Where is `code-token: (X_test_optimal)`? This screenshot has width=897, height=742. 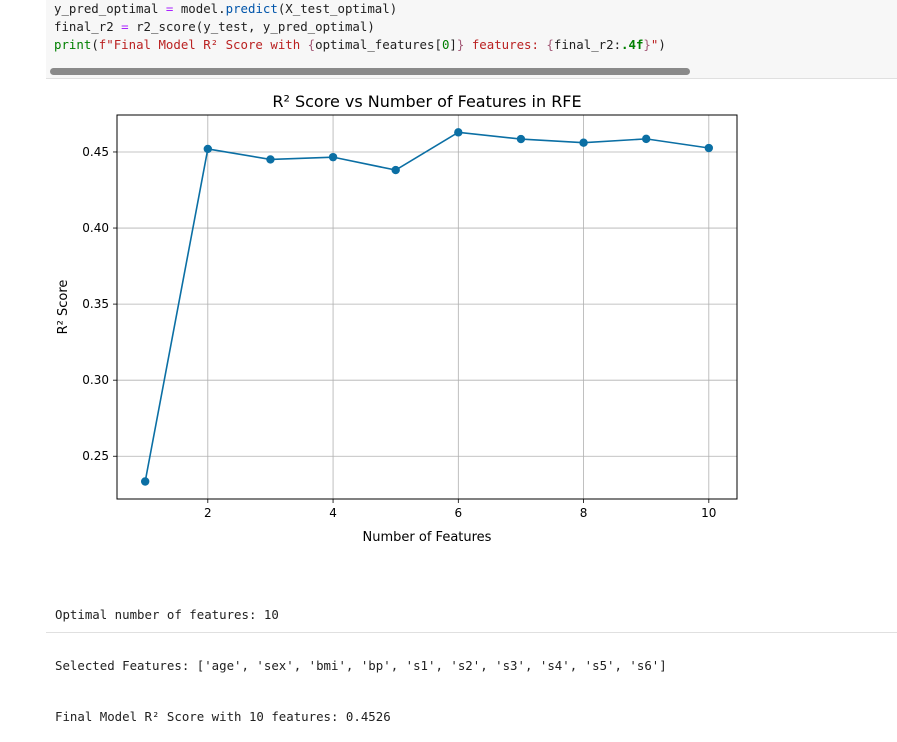 code-token: (X_test_optimal) is located at coordinates (337, 8).